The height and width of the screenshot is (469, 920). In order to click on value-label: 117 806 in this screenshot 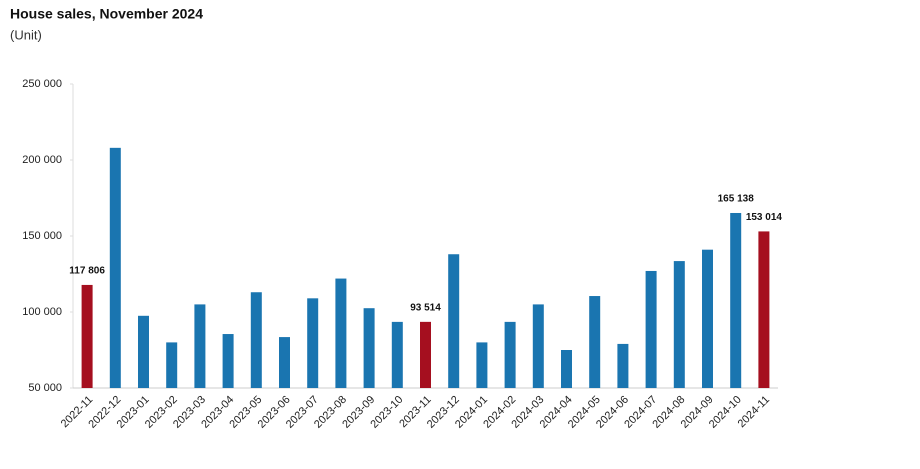, I will do `click(87, 271)`.